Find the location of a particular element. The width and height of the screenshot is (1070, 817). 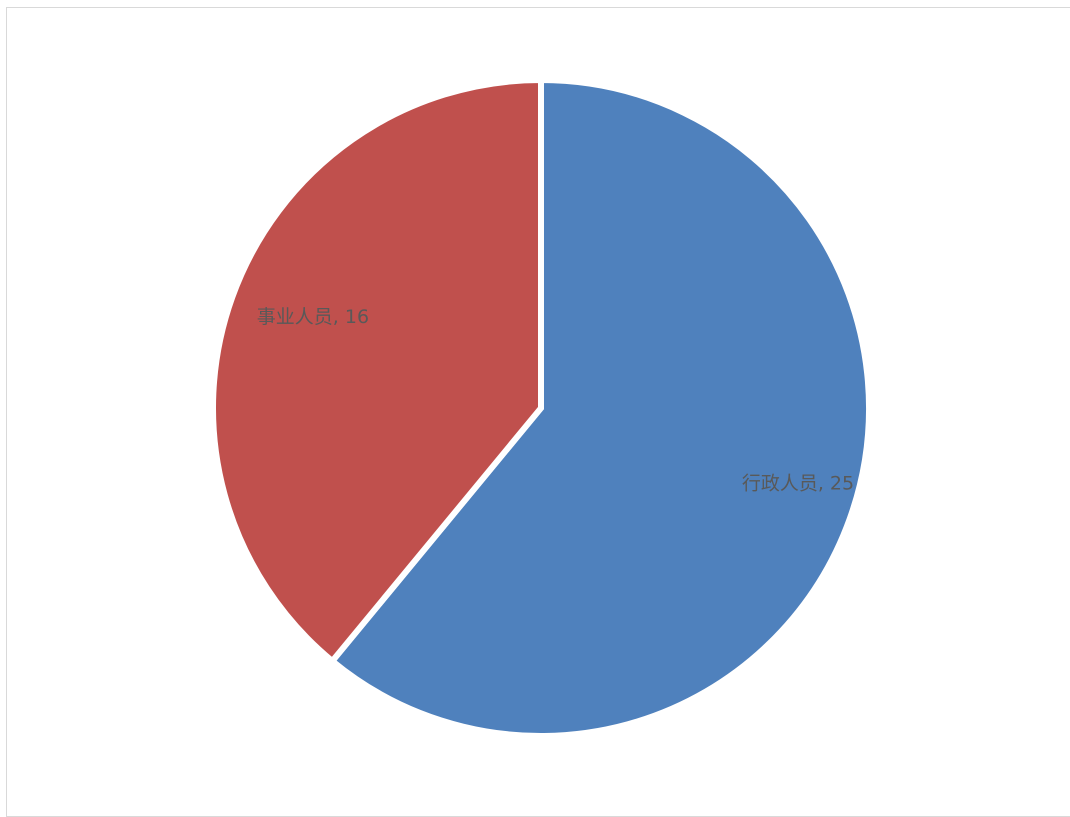

data-label-slice-1: 行政人员, 25 is located at coordinates (798, 483).